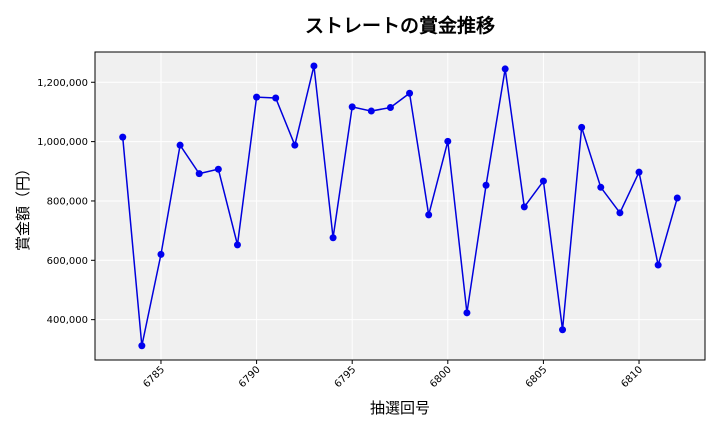  I want to click on x-tick-label: 6790, so click(250, 377).